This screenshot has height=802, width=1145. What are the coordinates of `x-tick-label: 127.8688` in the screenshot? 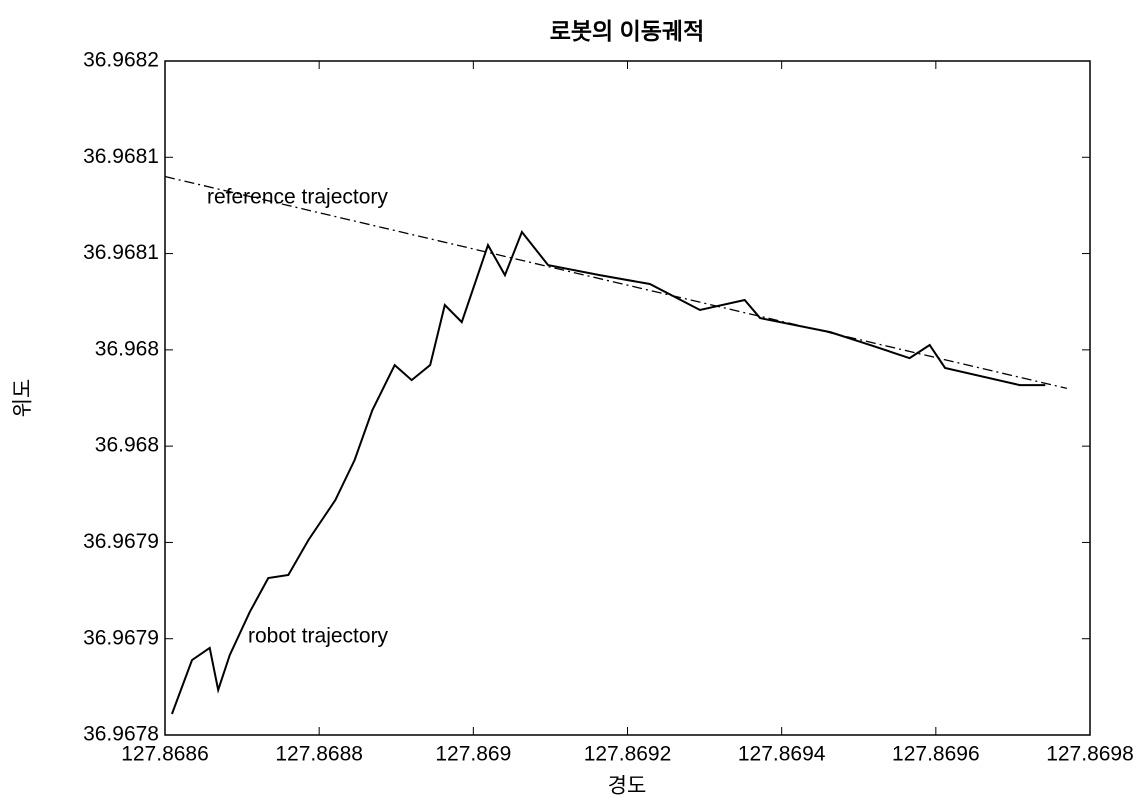 It's located at (319, 754).